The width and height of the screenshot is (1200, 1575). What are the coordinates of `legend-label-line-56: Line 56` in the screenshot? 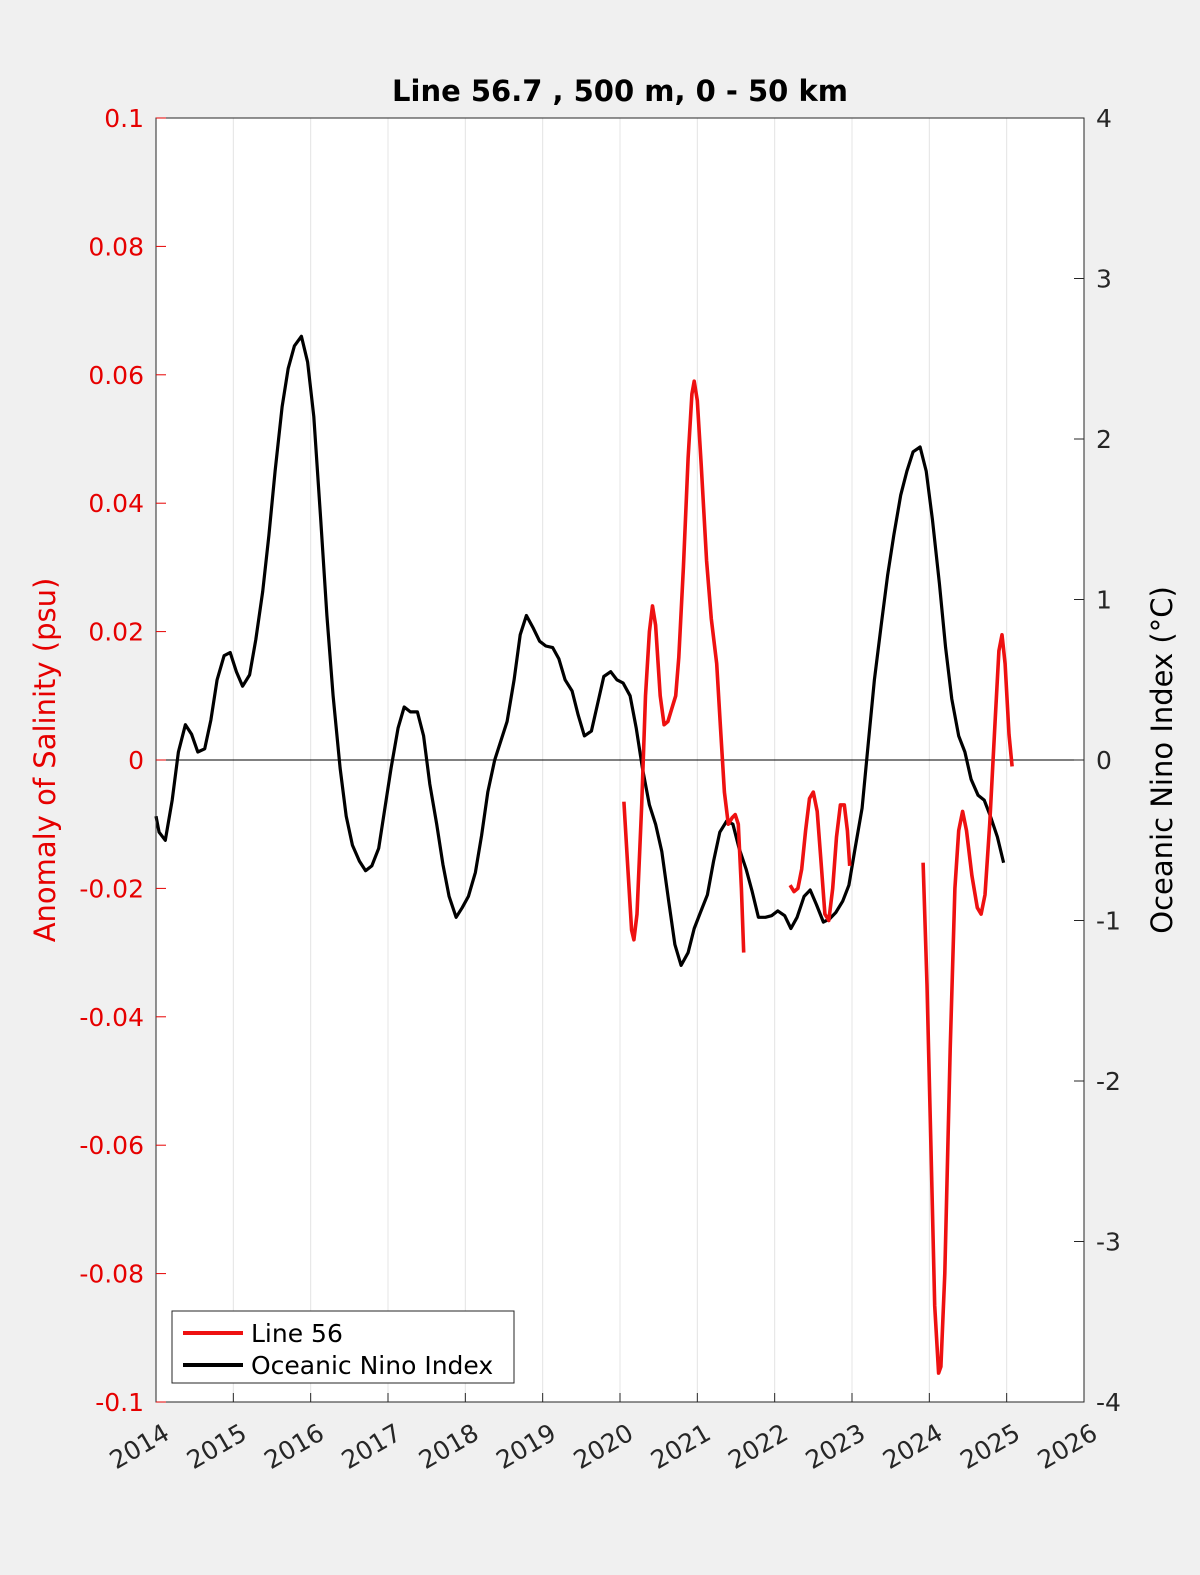 It's located at (297, 1333).